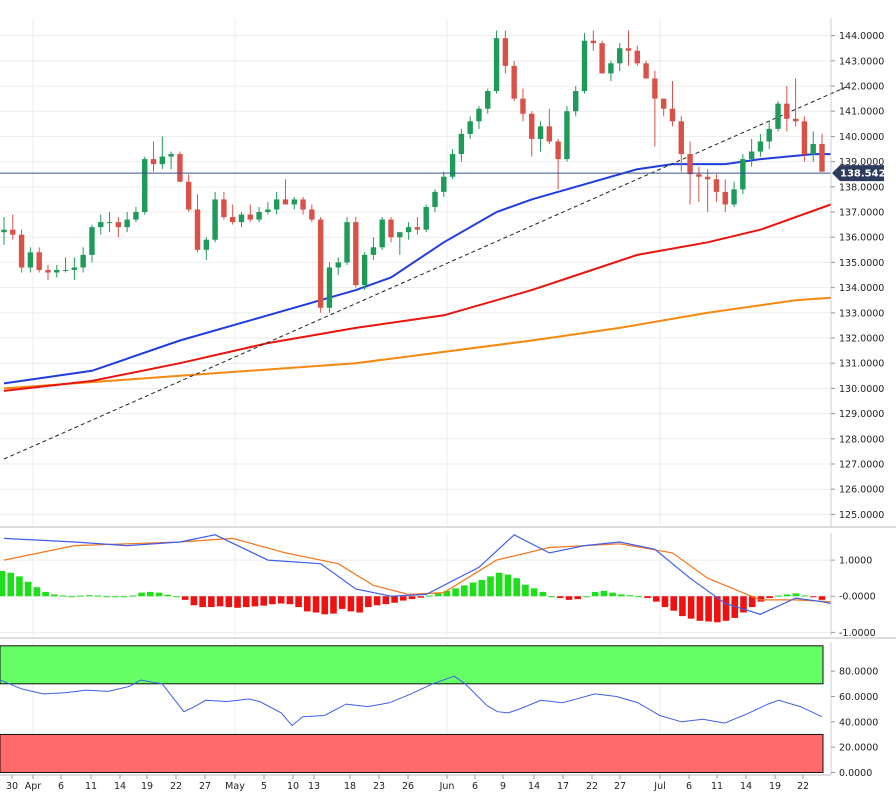  Describe the element at coordinates (235, 786) in the screenshot. I see `x-tick-label: May` at that location.